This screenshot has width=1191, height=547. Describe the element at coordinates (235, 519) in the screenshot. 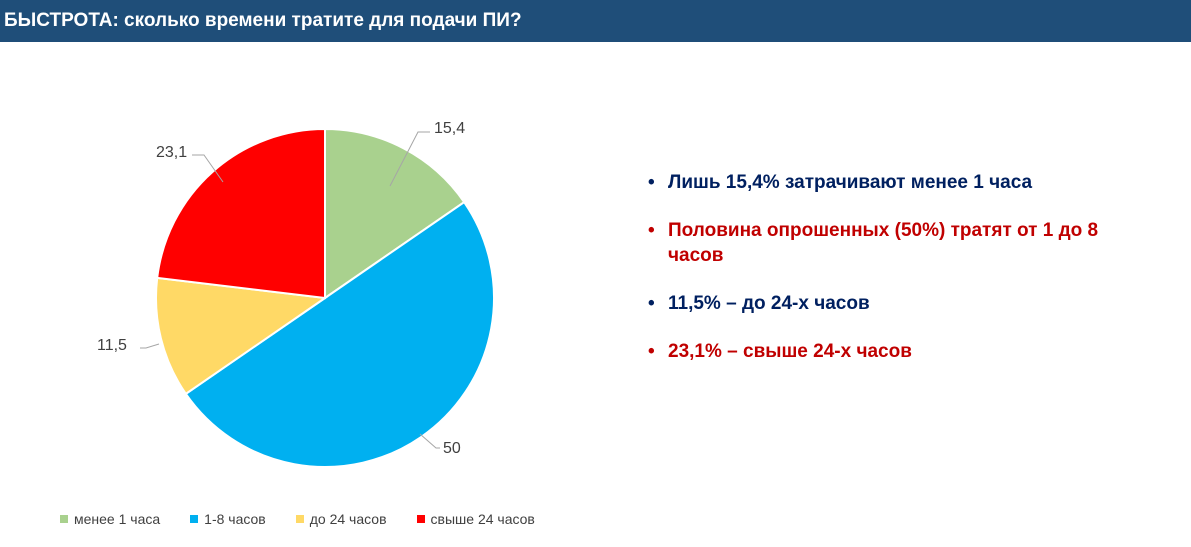

I see `legend-label: 1-8 часов` at that location.